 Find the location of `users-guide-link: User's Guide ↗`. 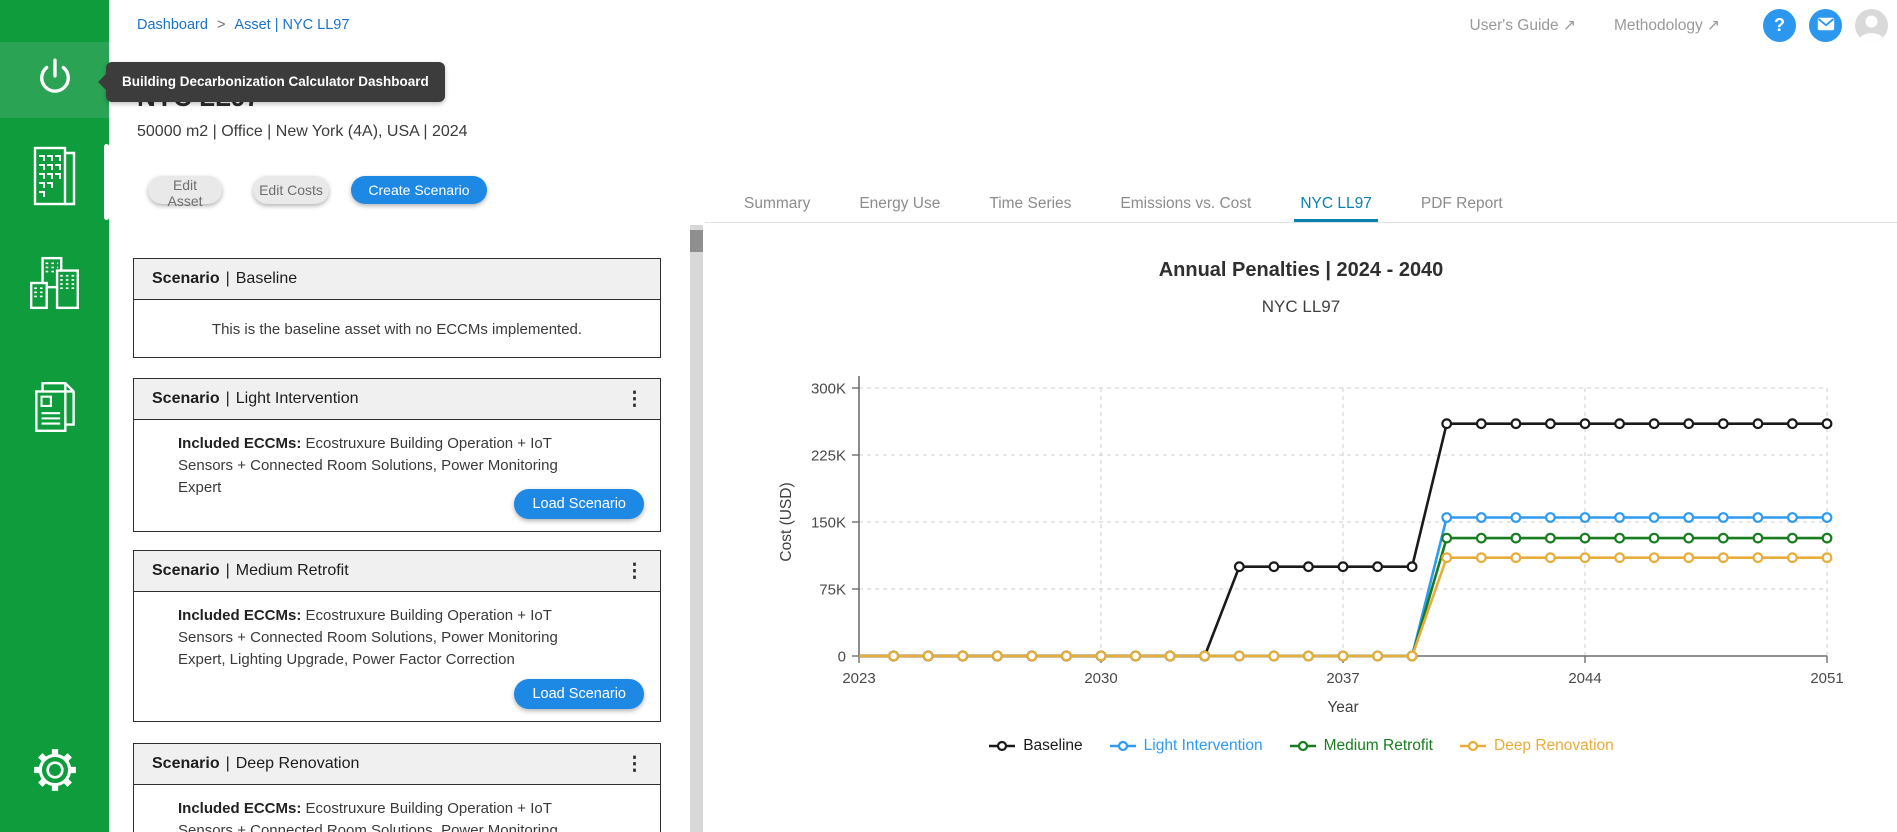

users-guide-link: User's Guide ↗ is located at coordinates (1522, 25).